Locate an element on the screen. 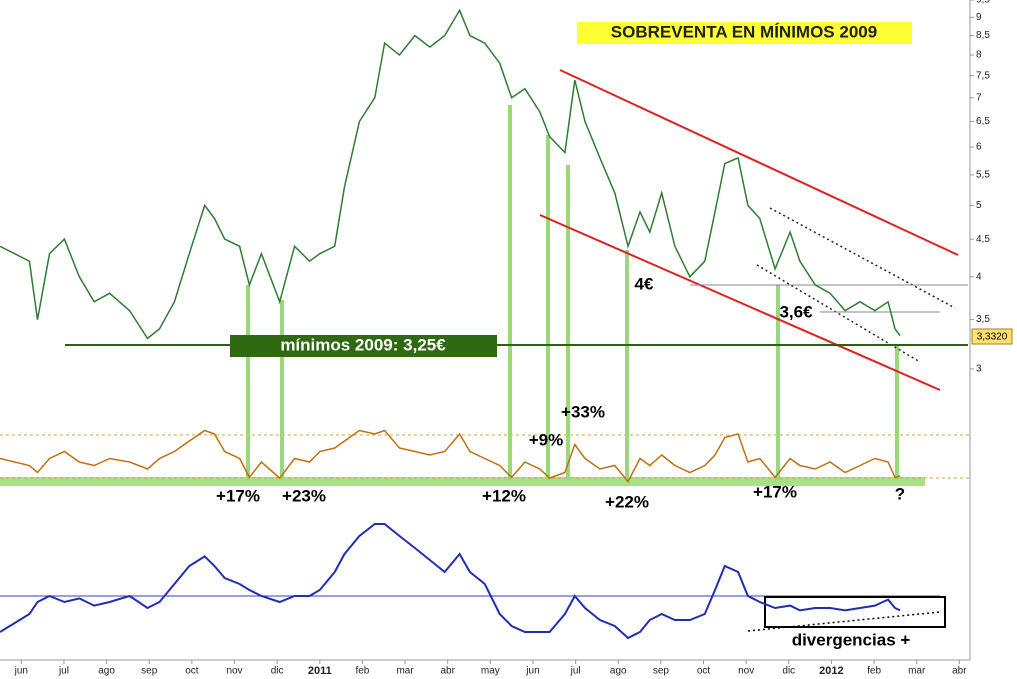 The width and height of the screenshot is (1017, 679). channel-top is located at coordinates (759, 162).